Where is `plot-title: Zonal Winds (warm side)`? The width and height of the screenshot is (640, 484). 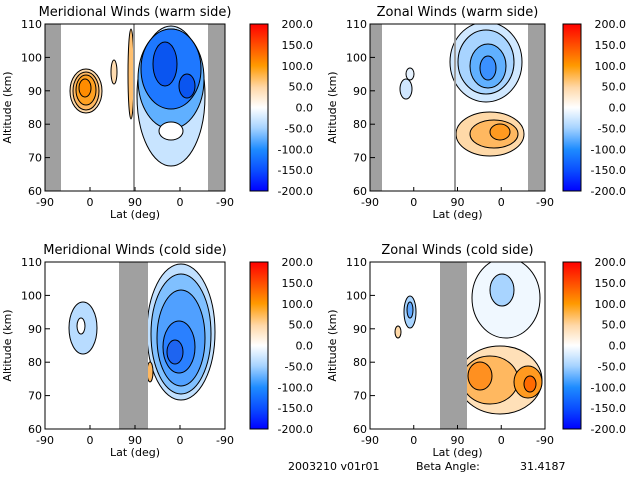 plot-title: Zonal Winds (warm side) is located at coordinates (458, 12).